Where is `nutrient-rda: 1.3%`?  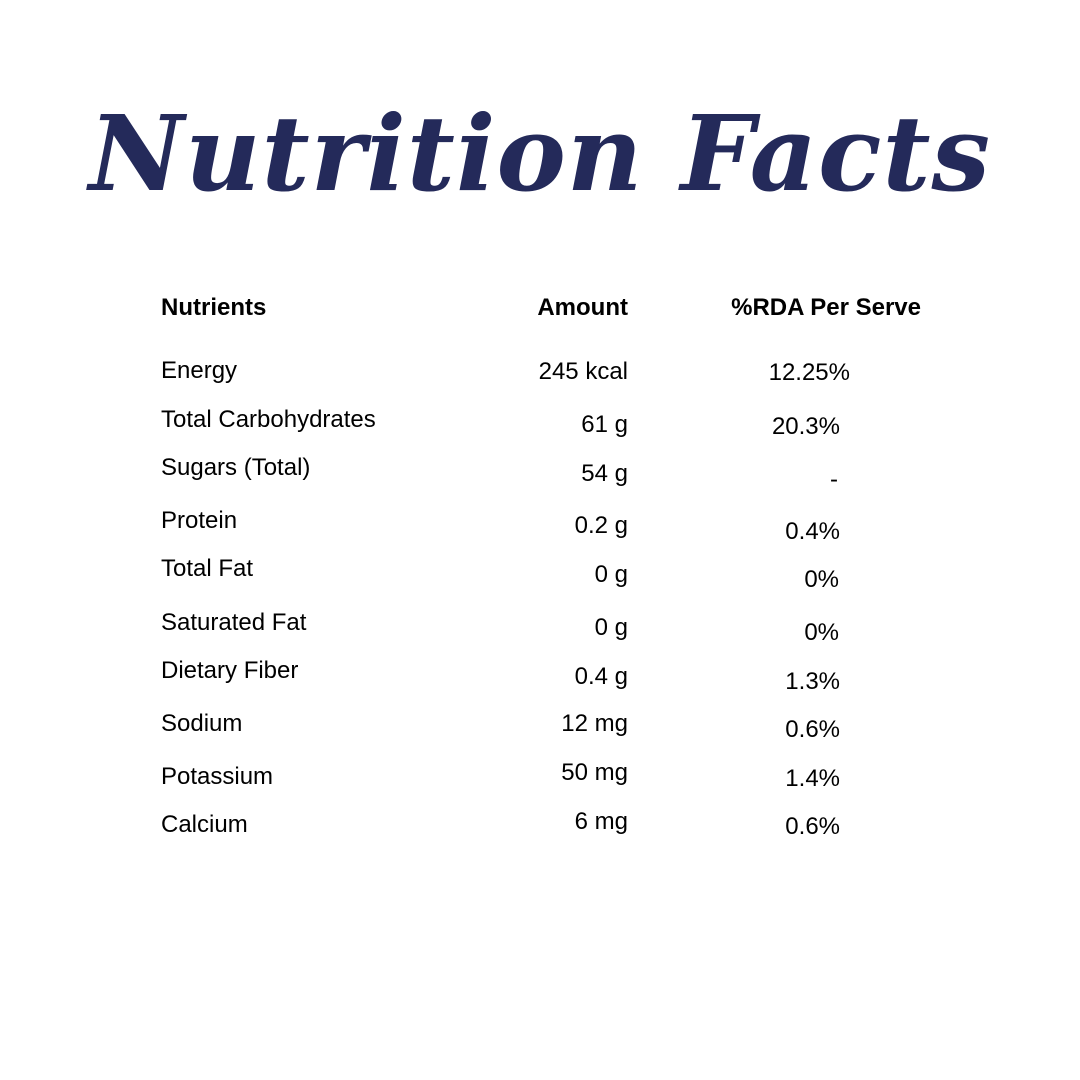 nutrient-rda: 1.3% is located at coordinates (812, 681).